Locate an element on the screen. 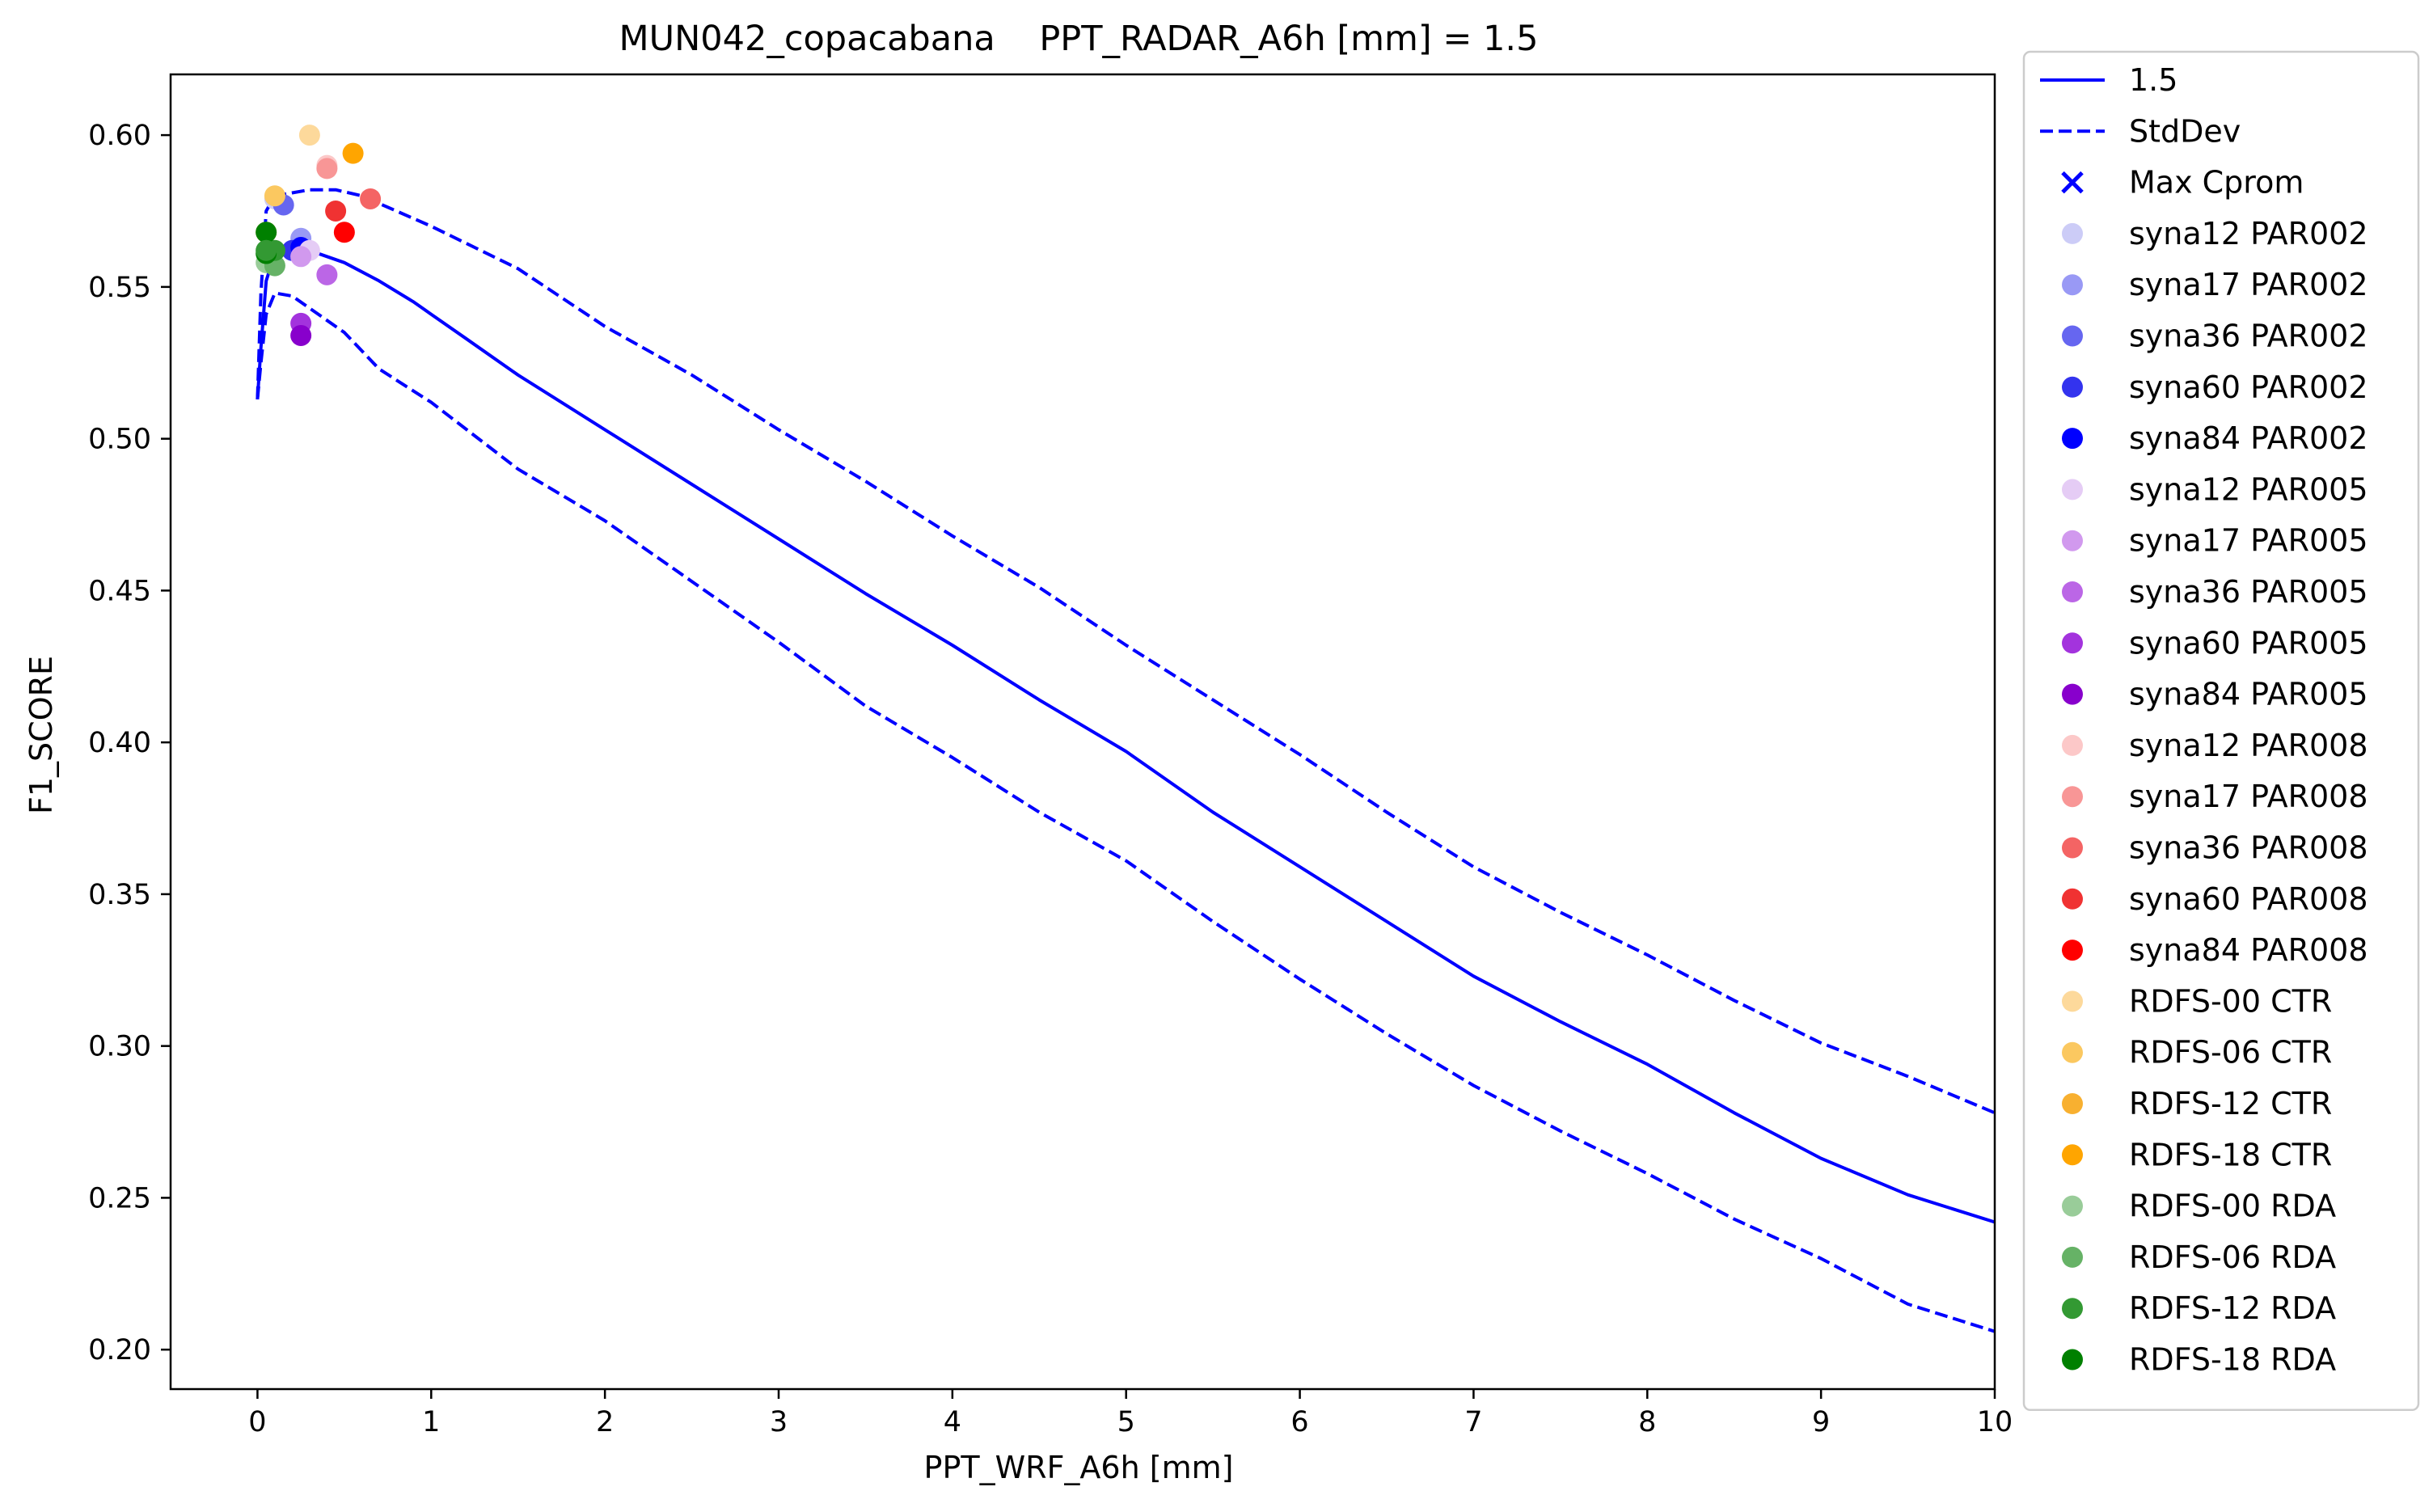 The width and height of the screenshot is (2433, 1512). legend-entry-label: RDFS-00 CTR is located at coordinates (2230, 1001).